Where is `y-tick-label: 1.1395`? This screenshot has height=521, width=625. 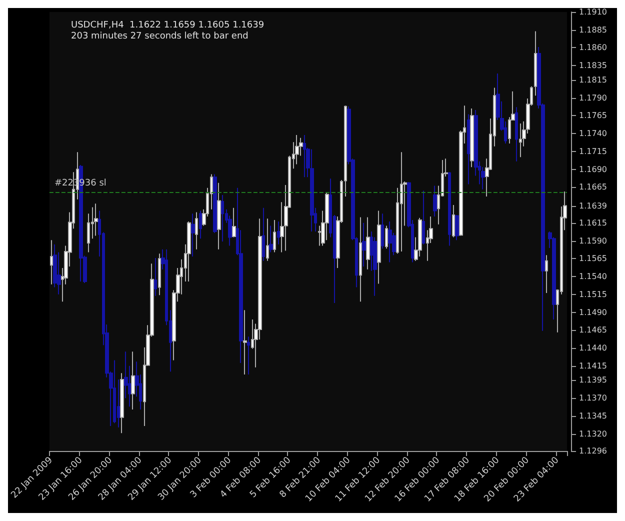 y-tick-label: 1.1395 is located at coordinates (593, 380).